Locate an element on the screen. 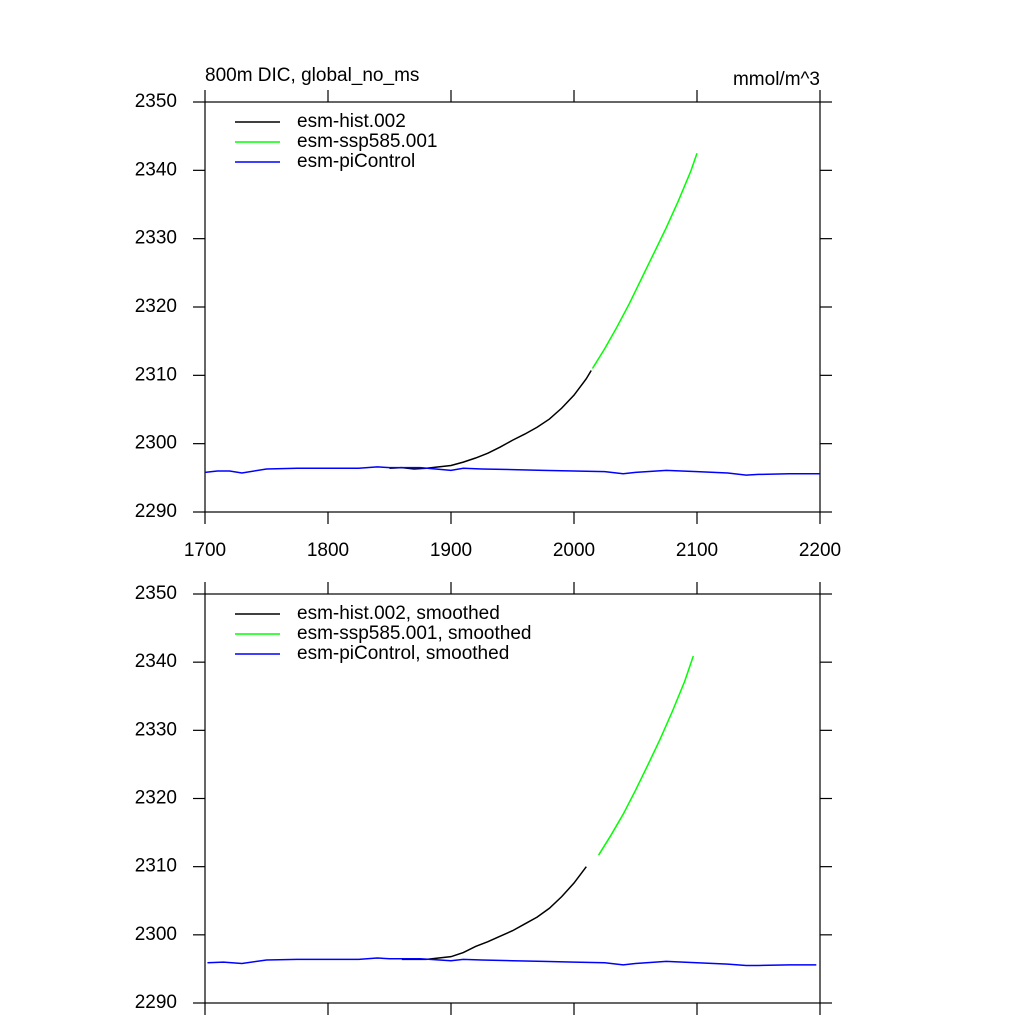  units-label: mmol/m^3 is located at coordinates (776, 79).